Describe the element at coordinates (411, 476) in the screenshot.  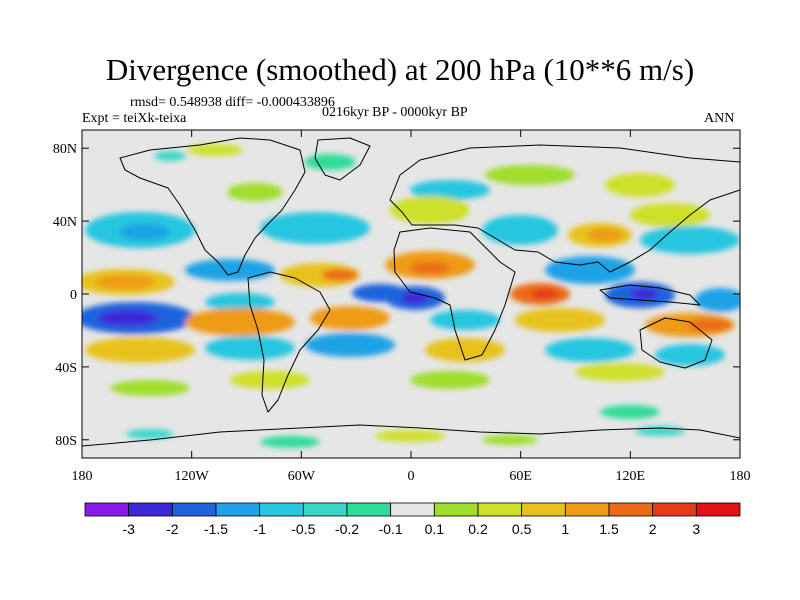
I see `lon-tick-label: 0` at that location.